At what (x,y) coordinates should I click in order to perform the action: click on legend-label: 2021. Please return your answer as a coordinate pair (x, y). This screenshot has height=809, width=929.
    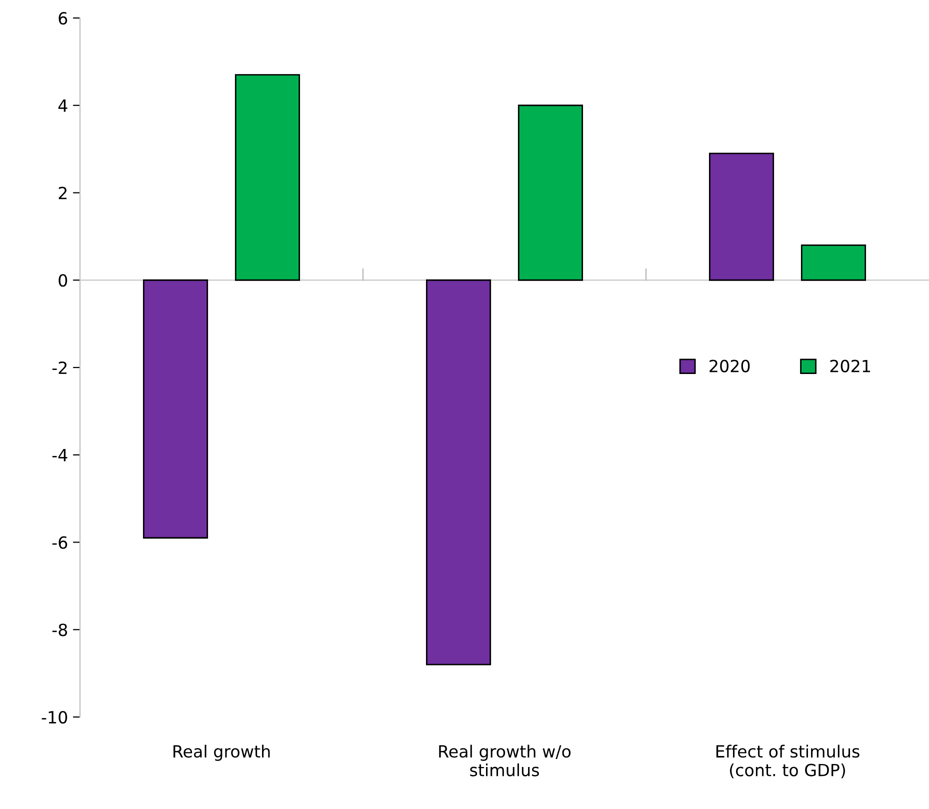
    Looking at the image, I should click on (850, 366).